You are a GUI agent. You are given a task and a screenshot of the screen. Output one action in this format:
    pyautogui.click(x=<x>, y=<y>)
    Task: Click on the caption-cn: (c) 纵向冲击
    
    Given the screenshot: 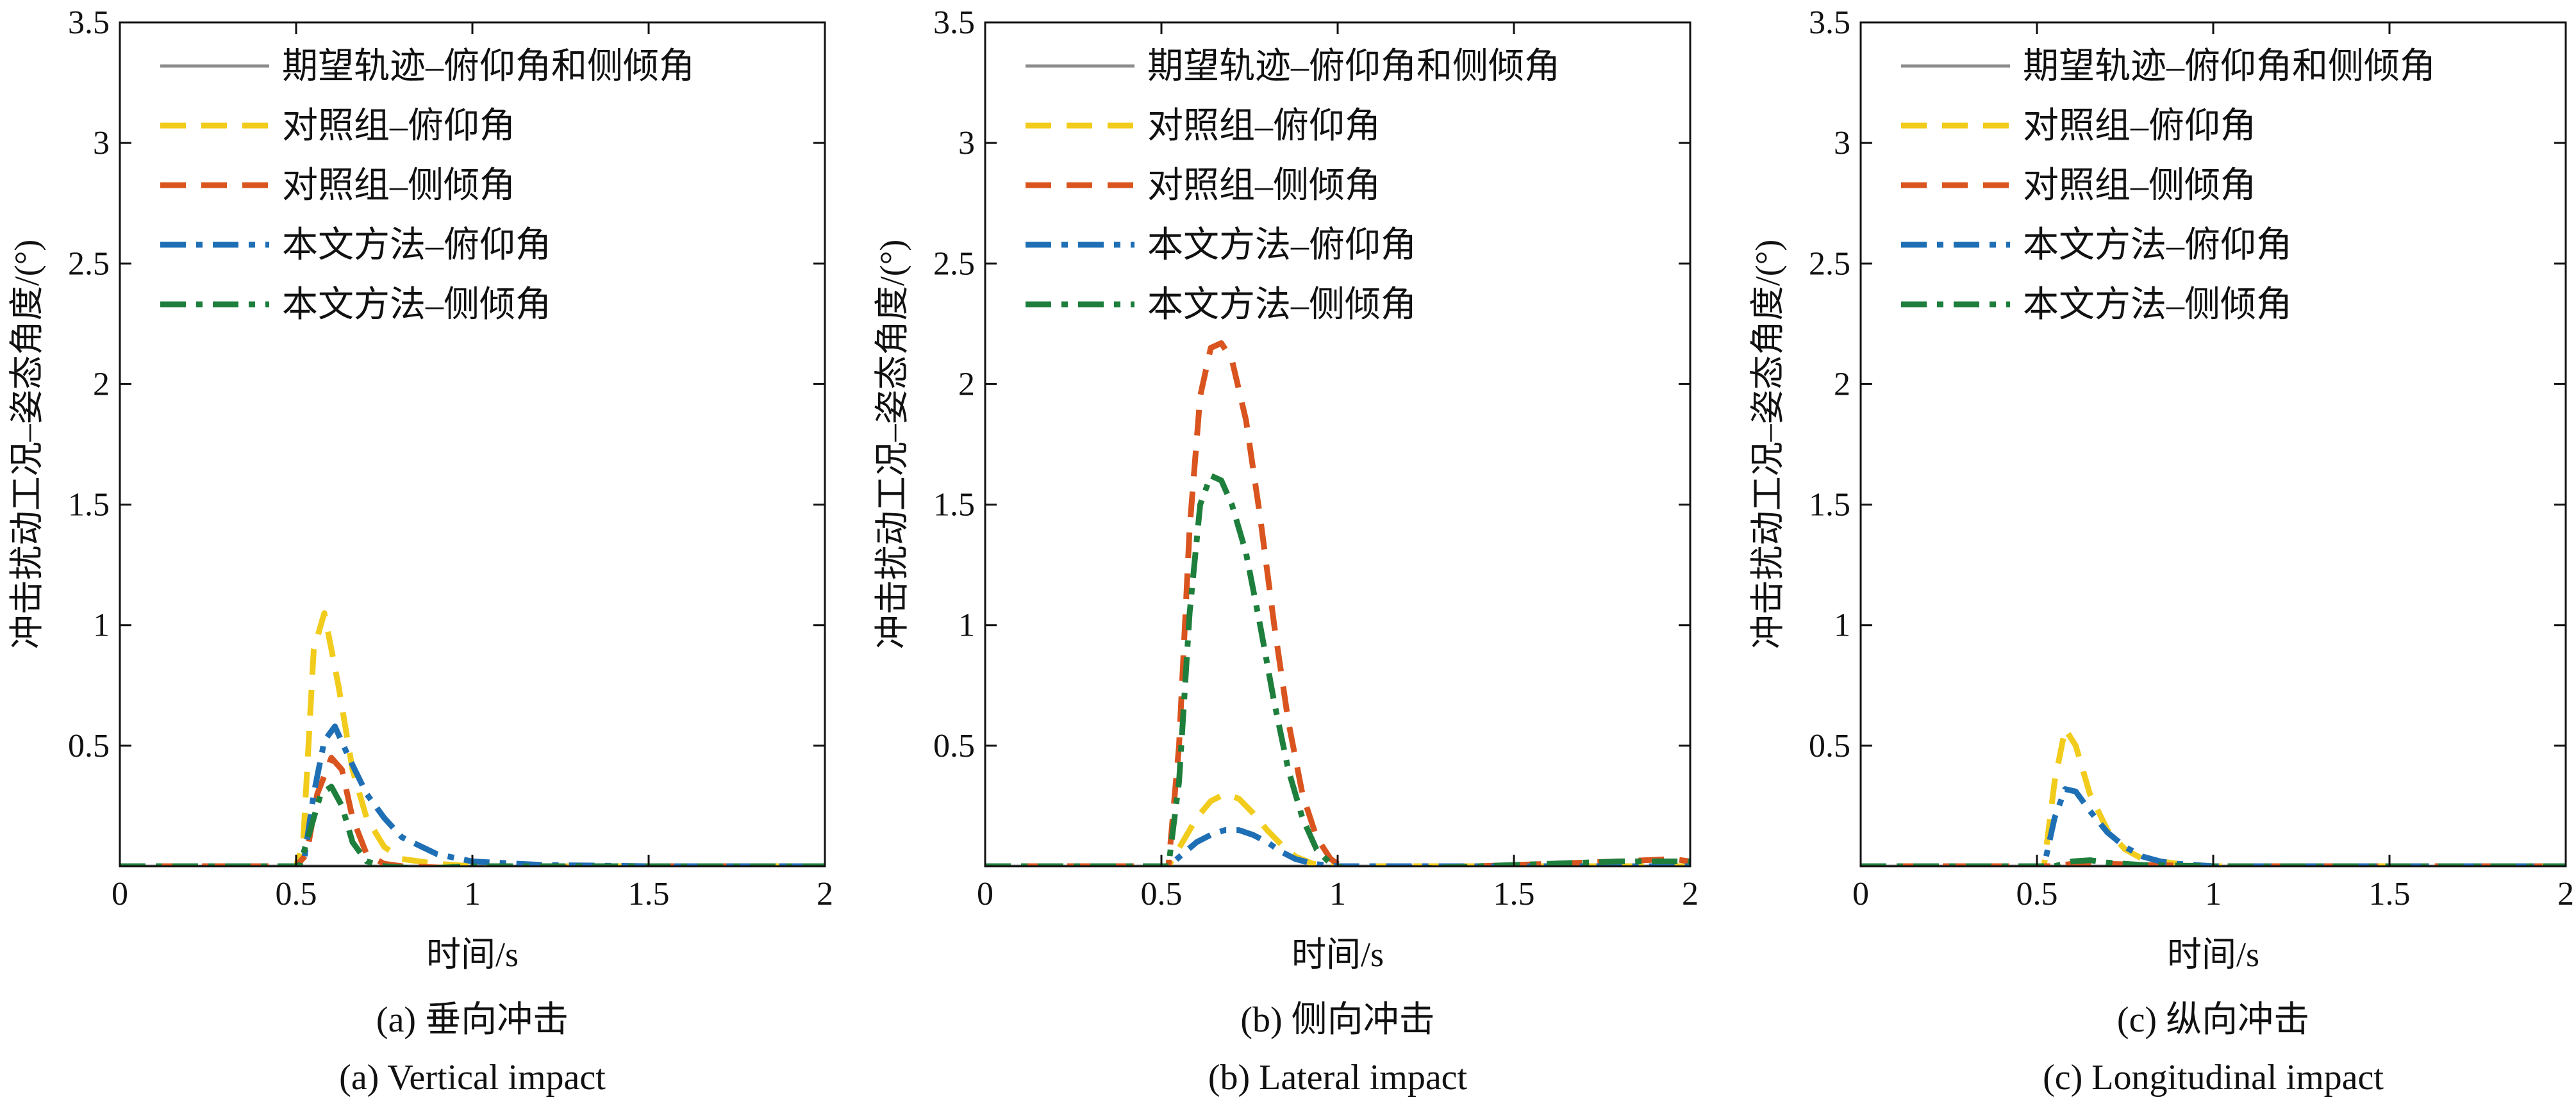 What is the action you would take?
    pyautogui.click(x=2213, y=1020)
    